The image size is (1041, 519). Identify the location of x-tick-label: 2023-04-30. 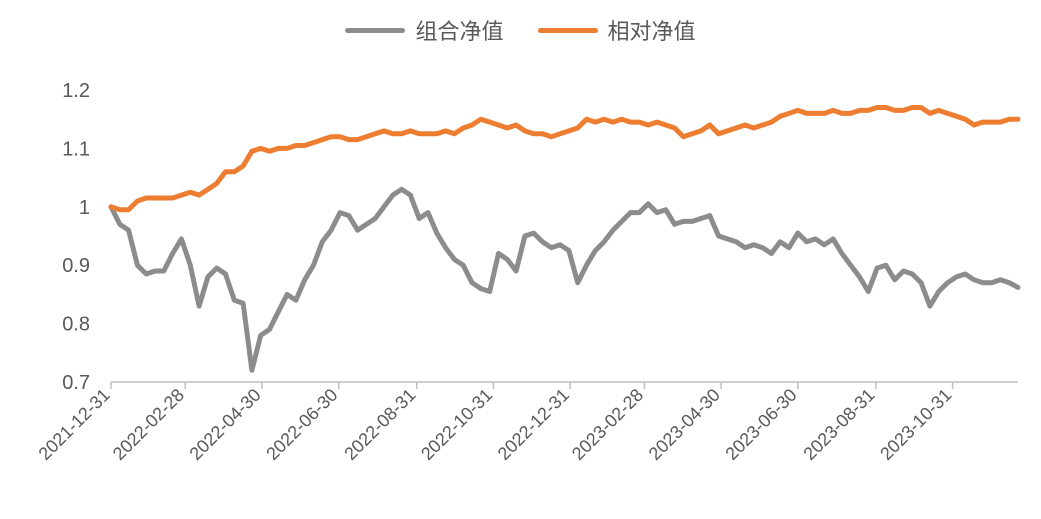
(684, 424).